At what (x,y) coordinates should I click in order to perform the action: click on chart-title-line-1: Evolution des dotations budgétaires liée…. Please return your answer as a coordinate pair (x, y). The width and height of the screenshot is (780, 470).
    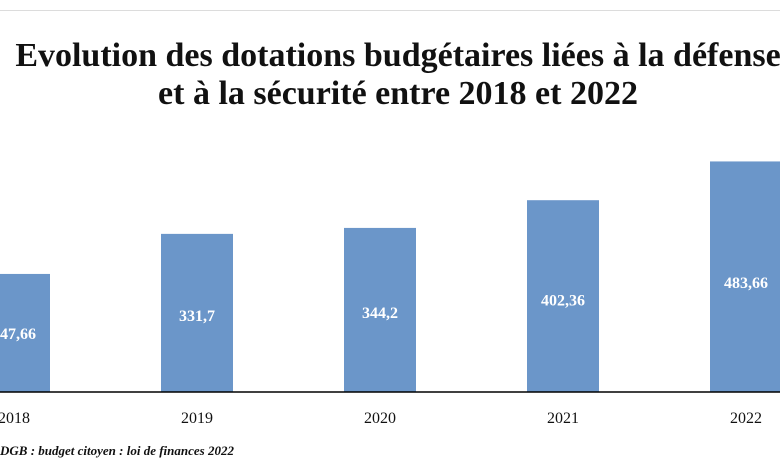
    Looking at the image, I should click on (397, 55).